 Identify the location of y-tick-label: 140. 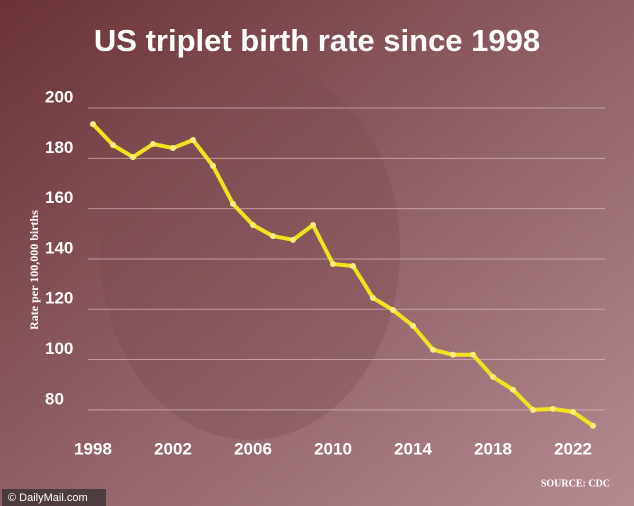
(59, 247).